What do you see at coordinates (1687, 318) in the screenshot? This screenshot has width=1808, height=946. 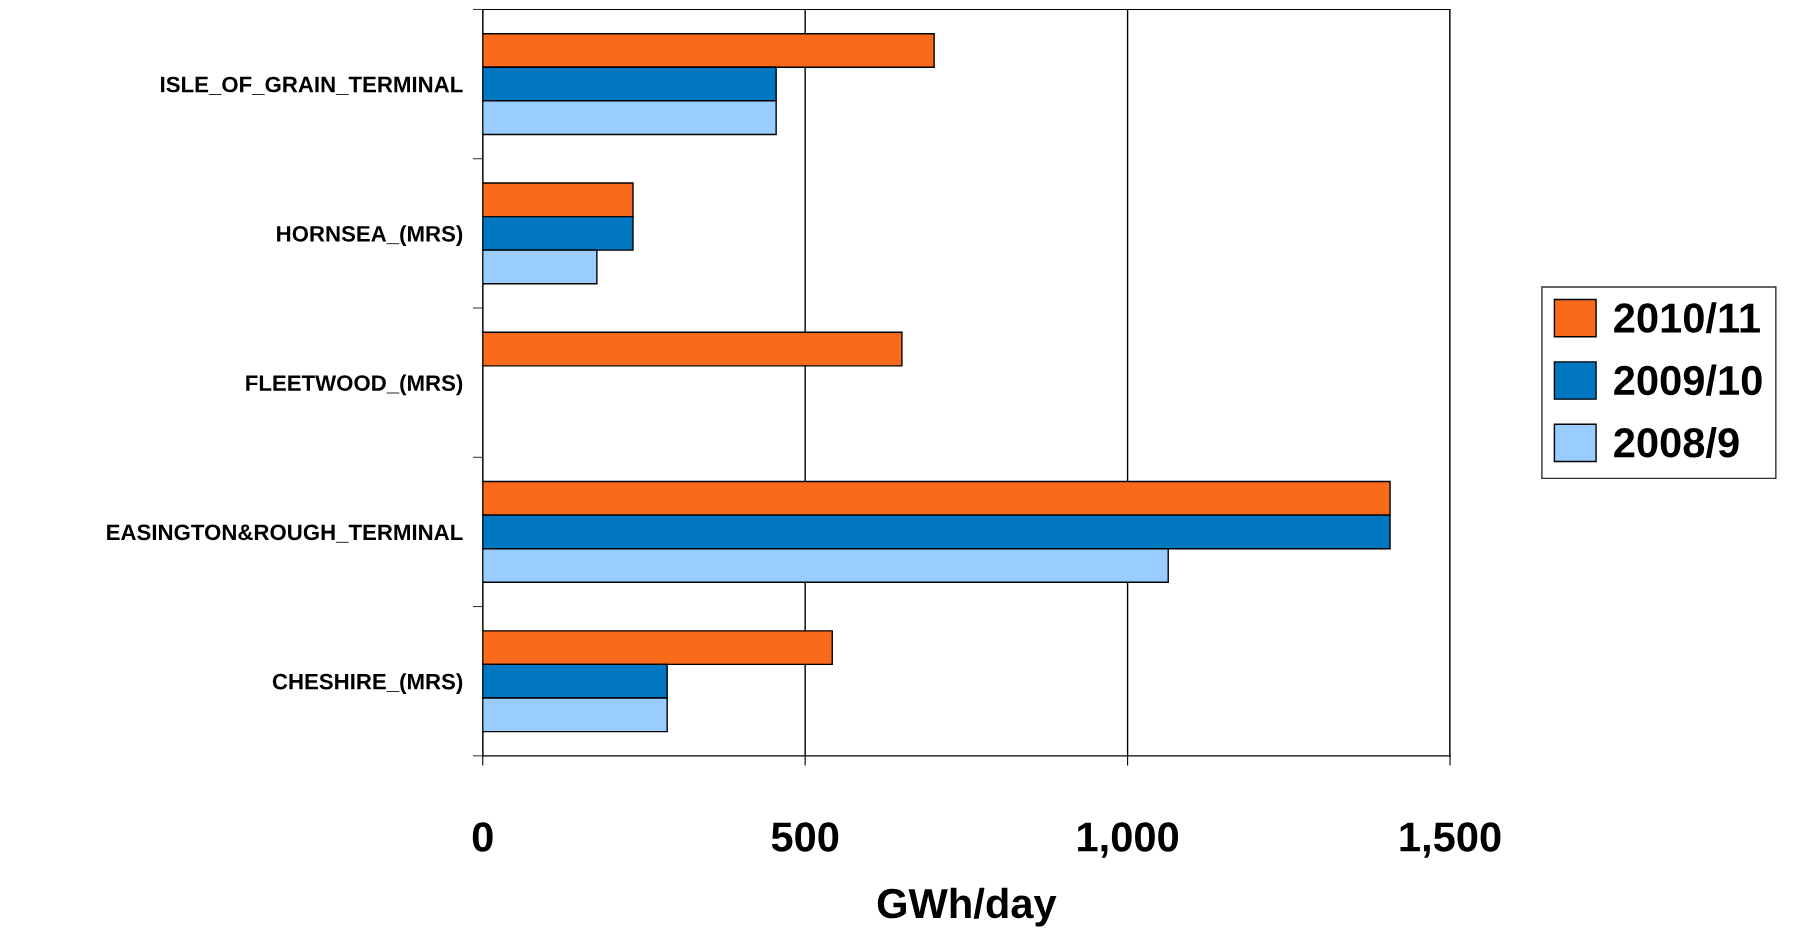 I see `legend-label: 2010/11` at bounding box center [1687, 318].